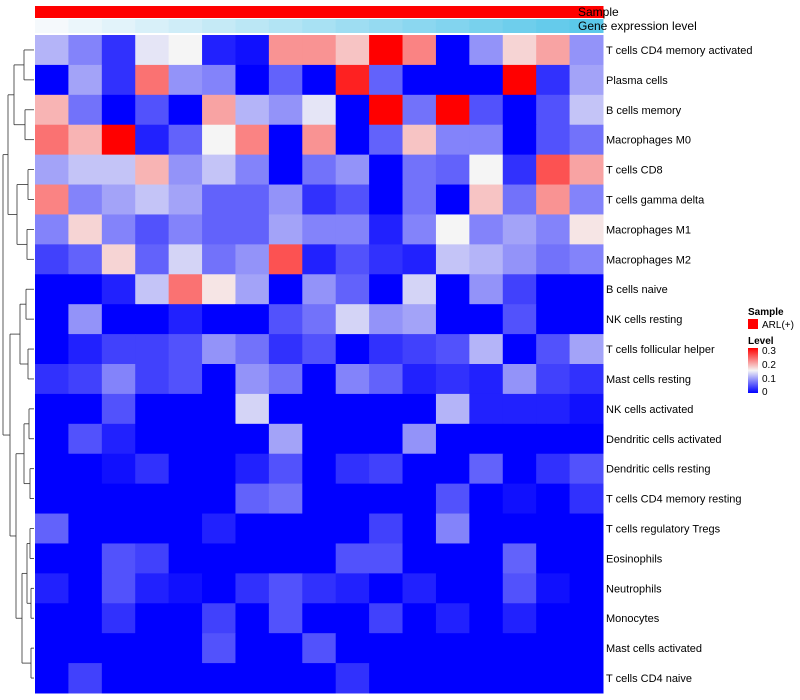  I want to click on row-label: T cells CD4 memory activated, so click(679, 51).